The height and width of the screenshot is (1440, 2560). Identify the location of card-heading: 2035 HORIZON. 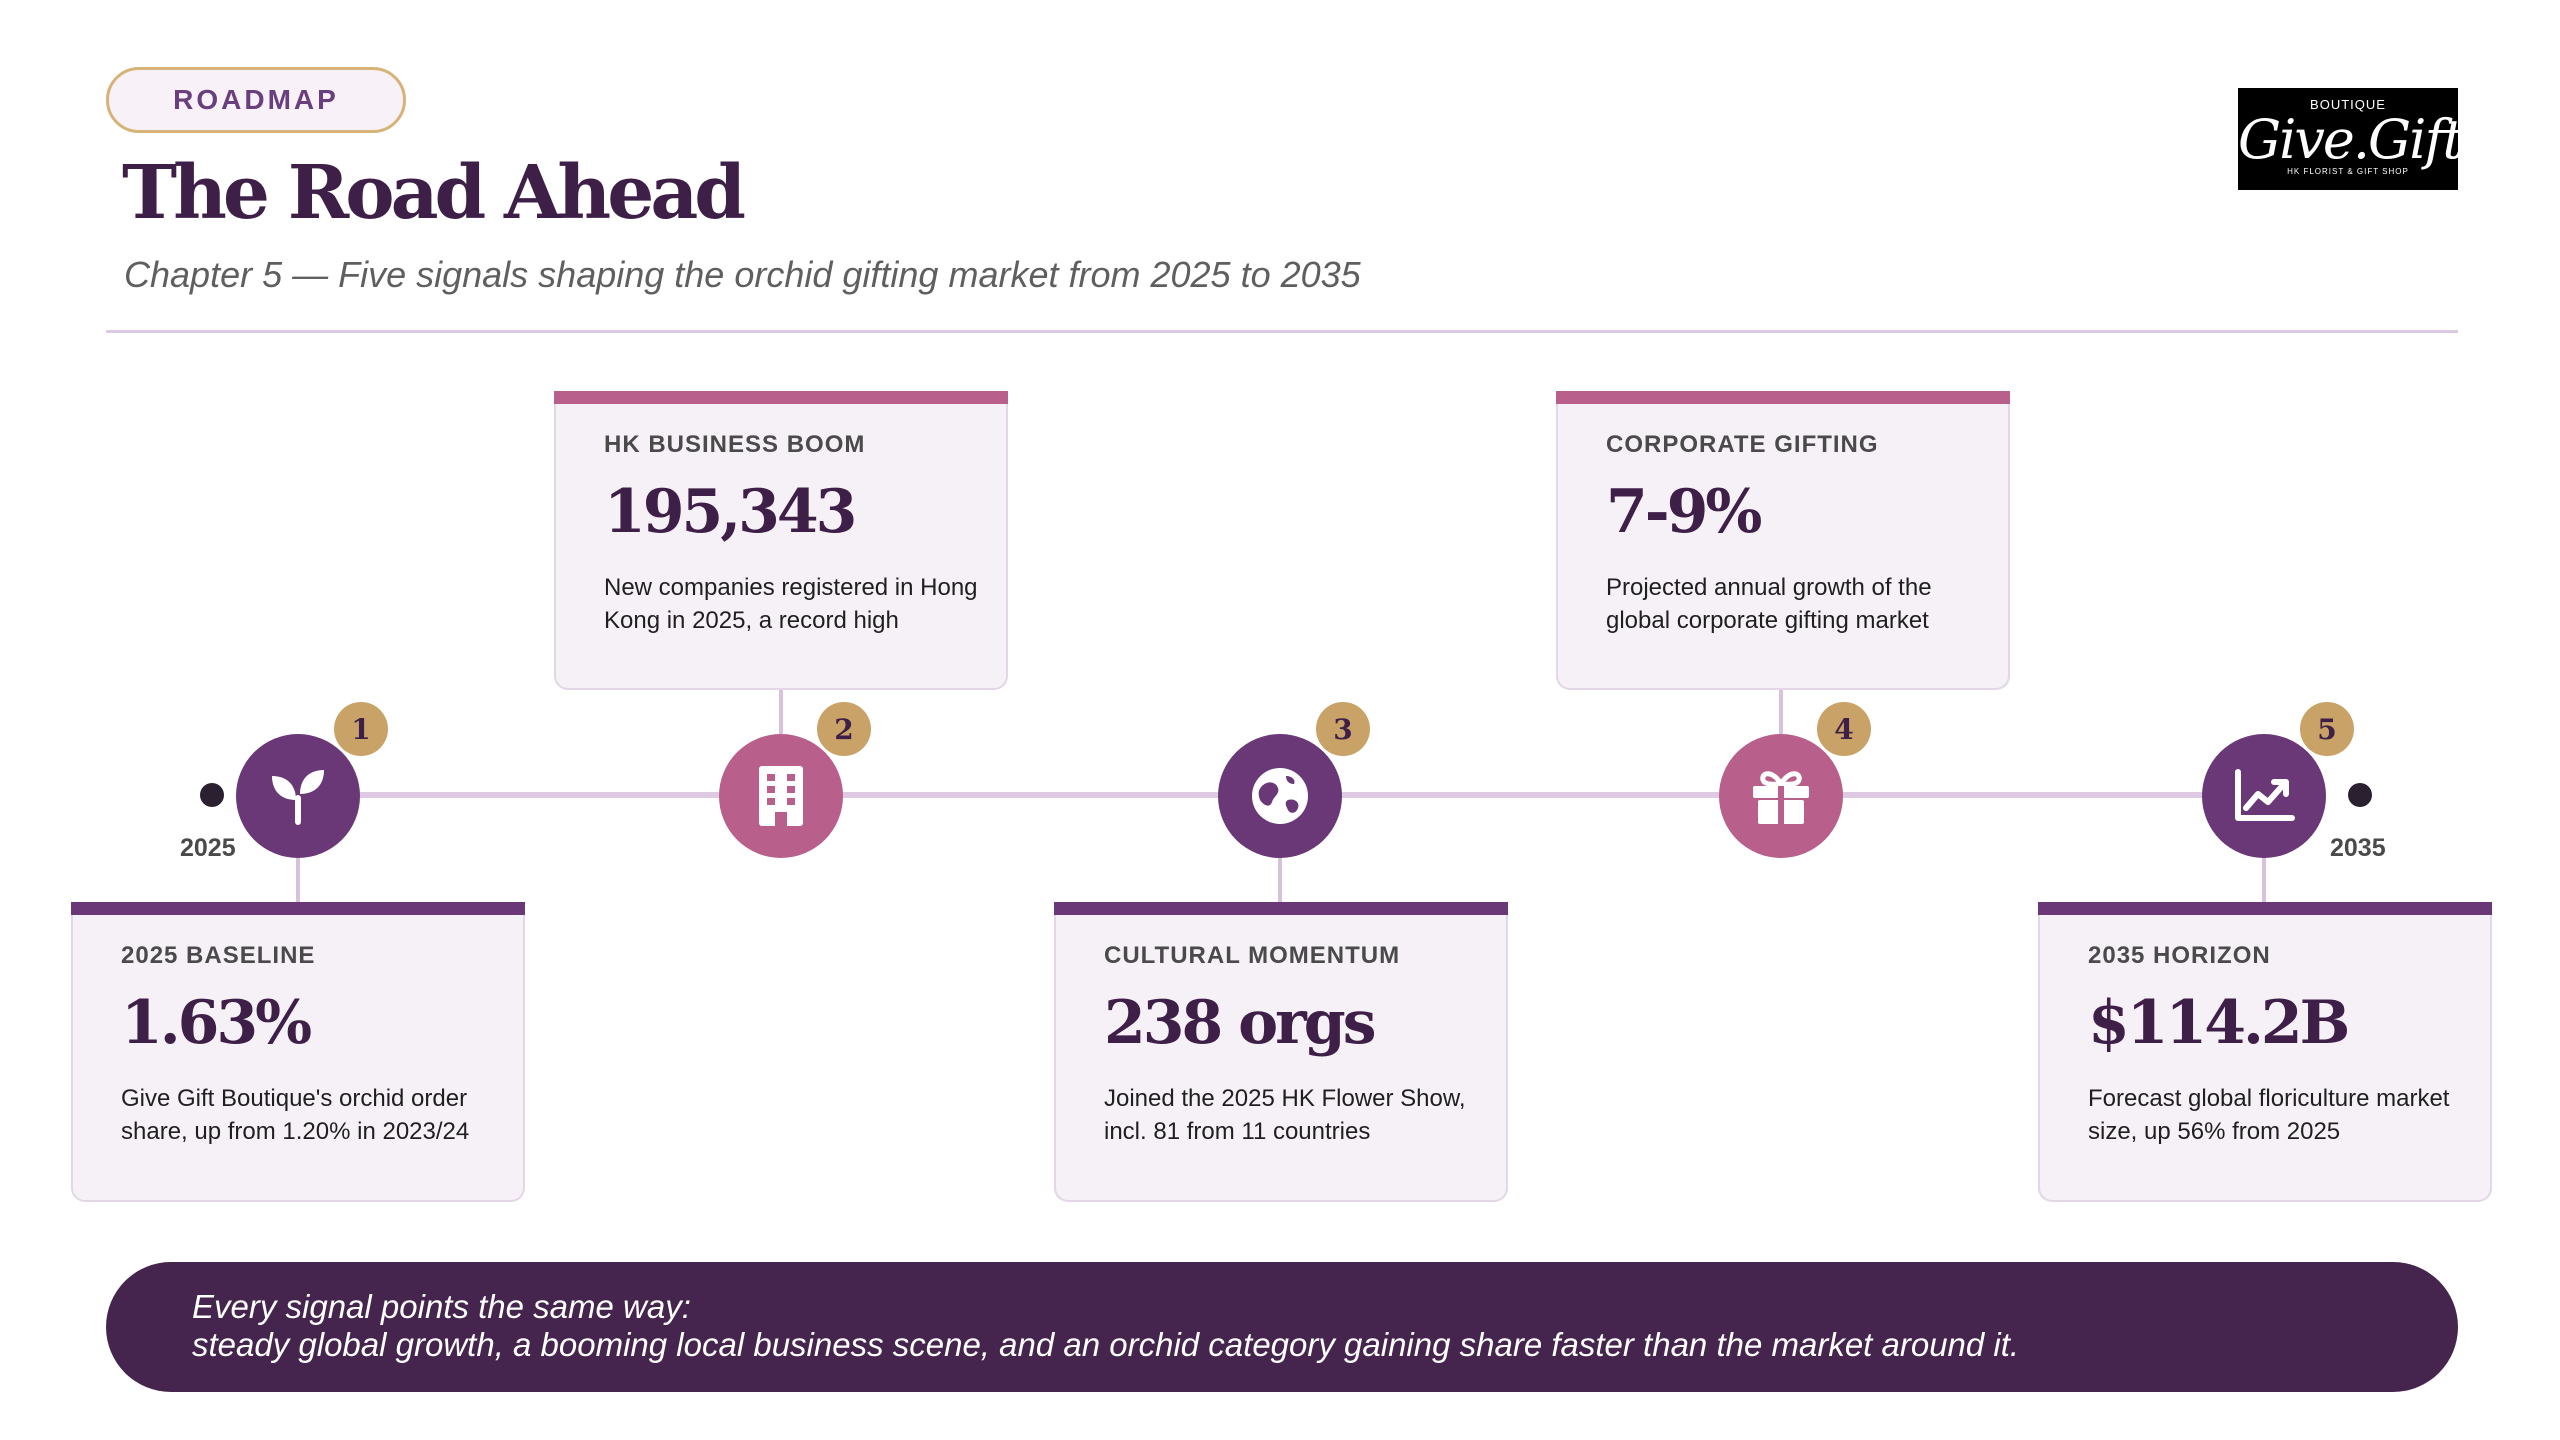
(2179, 955).